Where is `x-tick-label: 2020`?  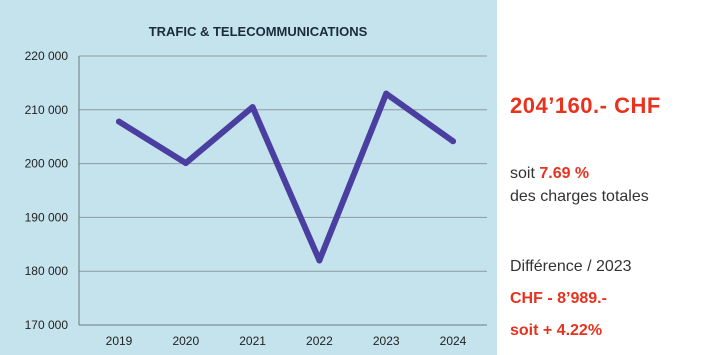
x-tick-label: 2020 is located at coordinates (185, 341).